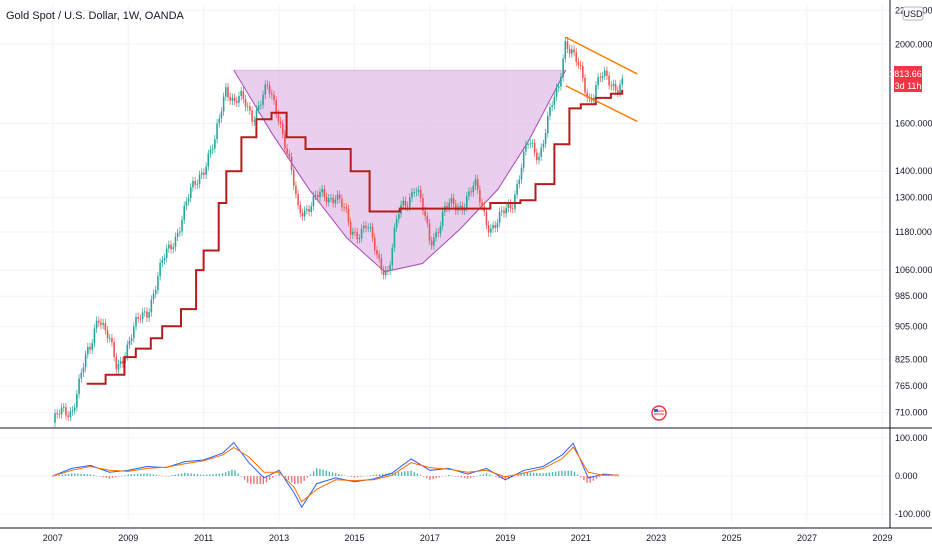 The image size is (932, 550). What do you see at coordinates (203, 538) in the screenshot?
I see `time-tick-label: 2011` at bounding box center [203, 538].